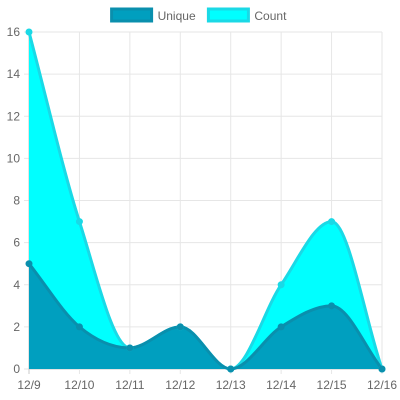 The image size is (400, 400). What do you see at coordinates (14, 74) in the screenshot?
I see `y-tick-label: 14` at bounding box center [14, 74].